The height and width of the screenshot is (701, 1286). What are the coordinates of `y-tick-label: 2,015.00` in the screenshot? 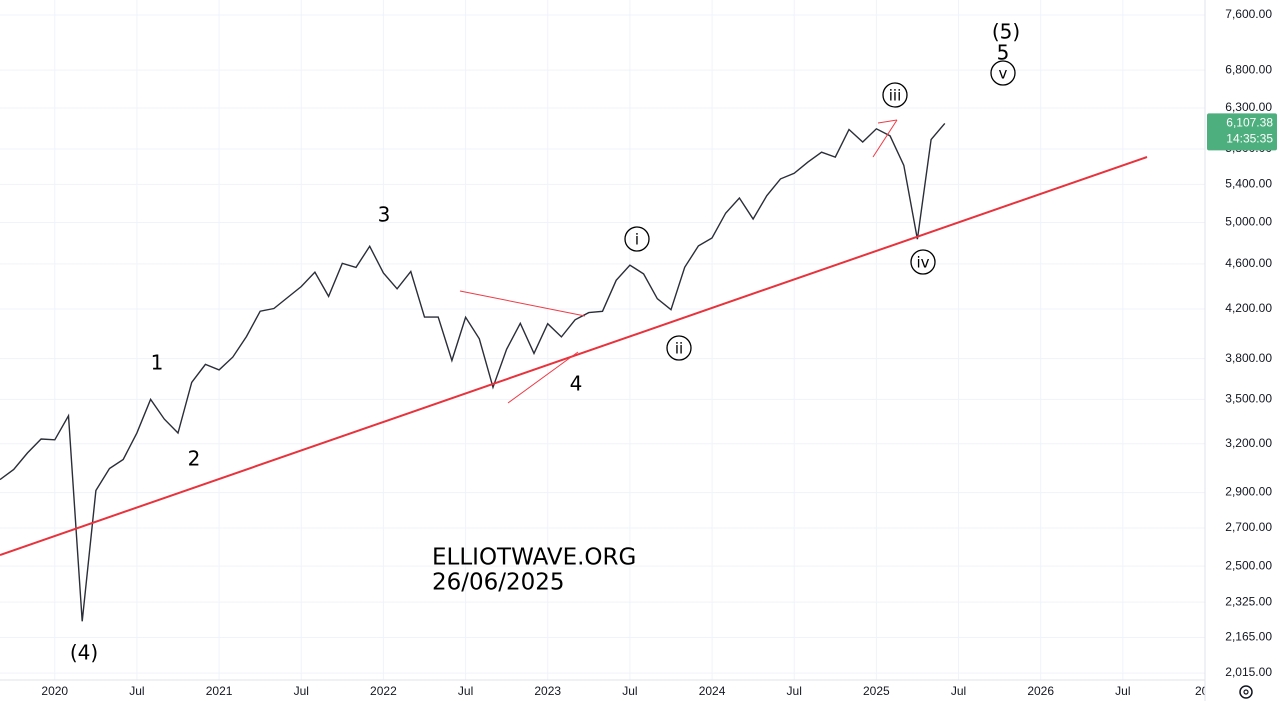 It's located at (1248, 672).